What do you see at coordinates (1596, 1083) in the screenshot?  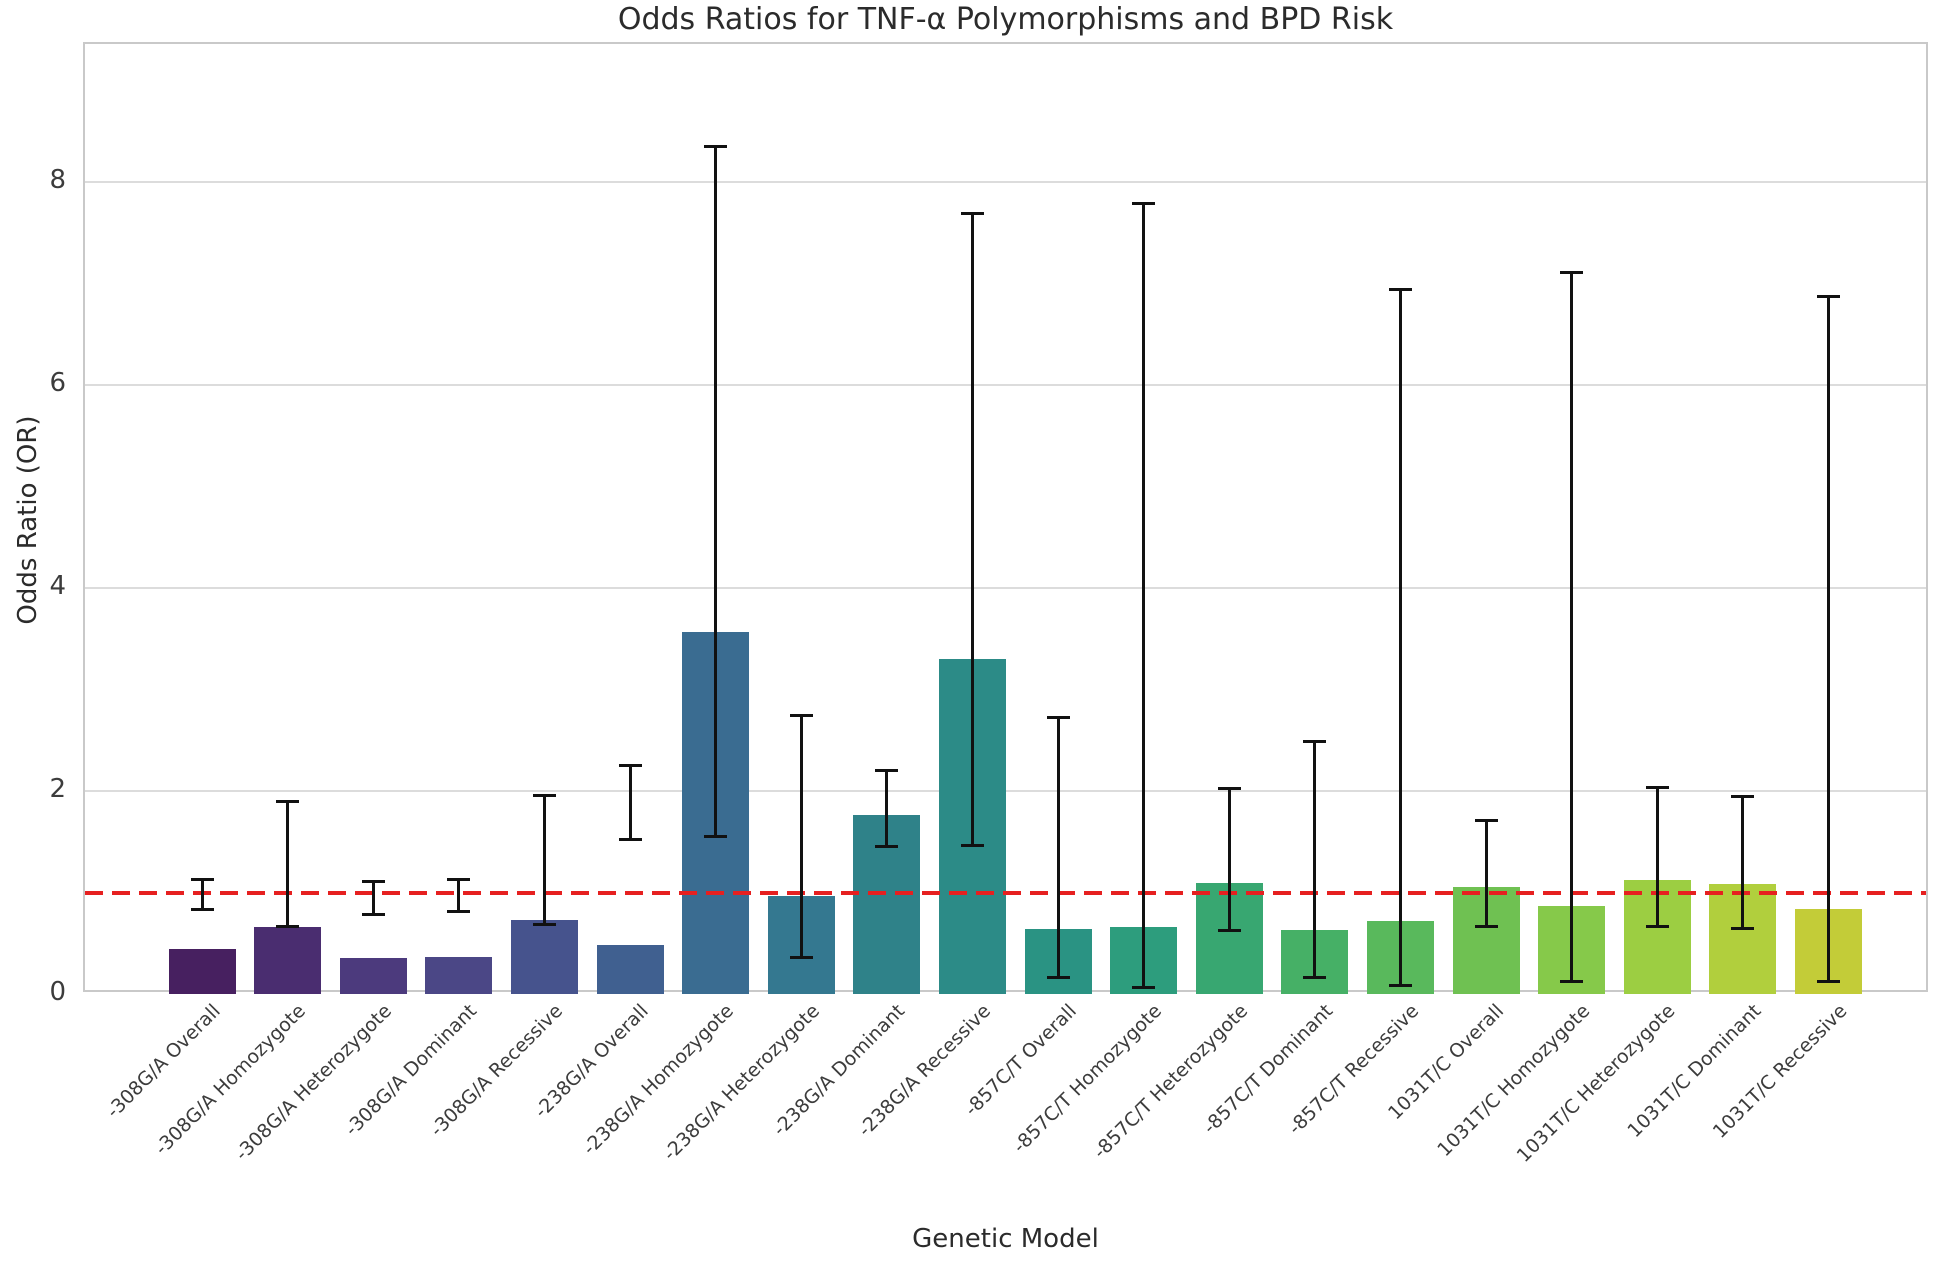 I see `x-tick-label-1031t-c-heterozygote: 1031T/C Heterozygote` at bounding box center [1596, 1083].